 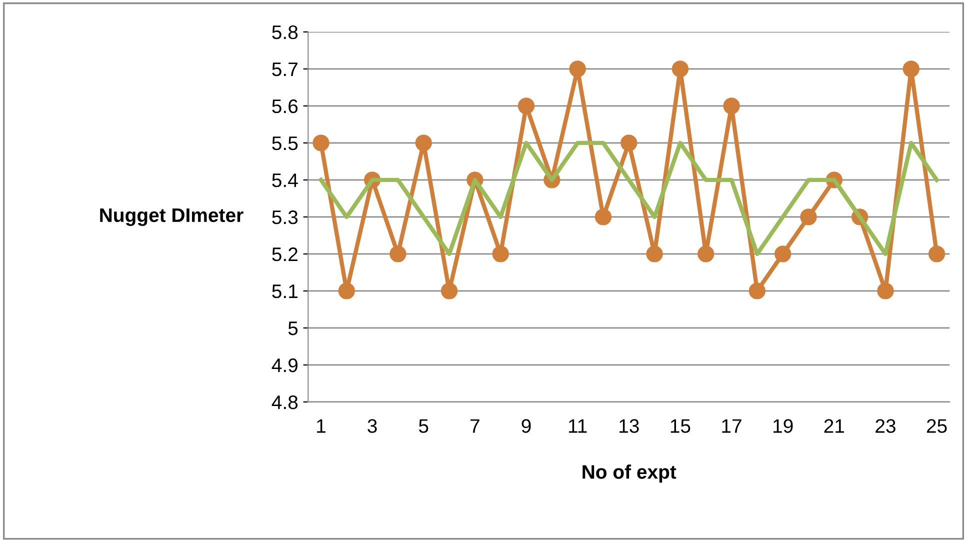 I want to click on x-tick-label: 23, so click(x=886, y=426).